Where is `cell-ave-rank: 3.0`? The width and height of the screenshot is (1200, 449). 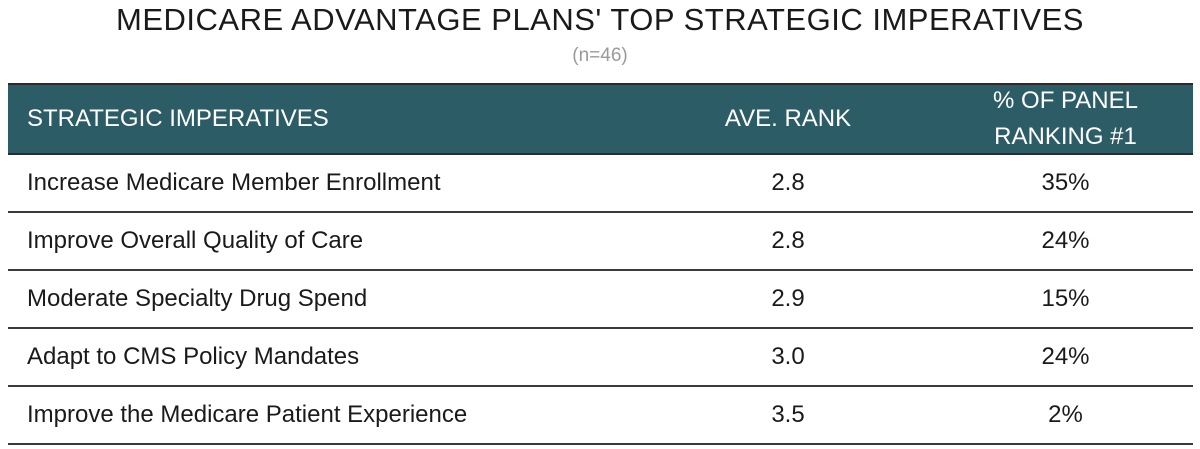
cell-ave-rank: 3.0 is located at coordinates (788, 356).